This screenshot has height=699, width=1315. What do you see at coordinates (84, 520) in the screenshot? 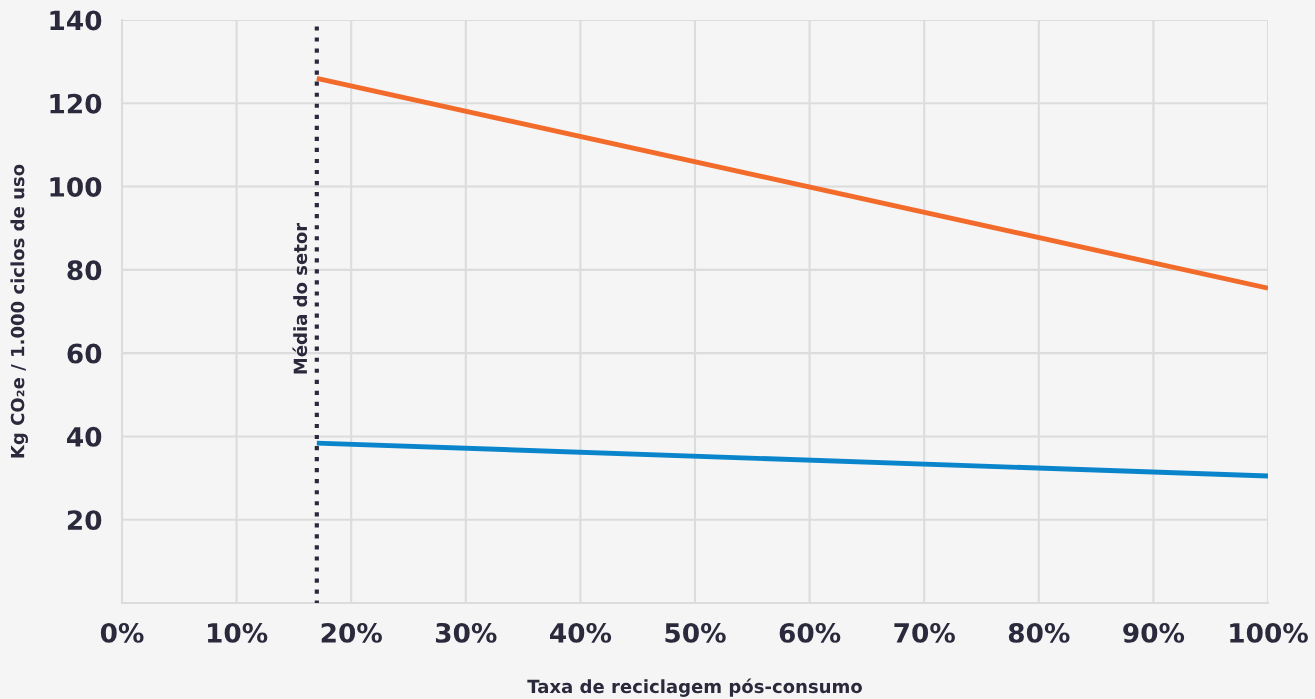
I see `y-tick-label: 20` at bounding box center [84, 520].